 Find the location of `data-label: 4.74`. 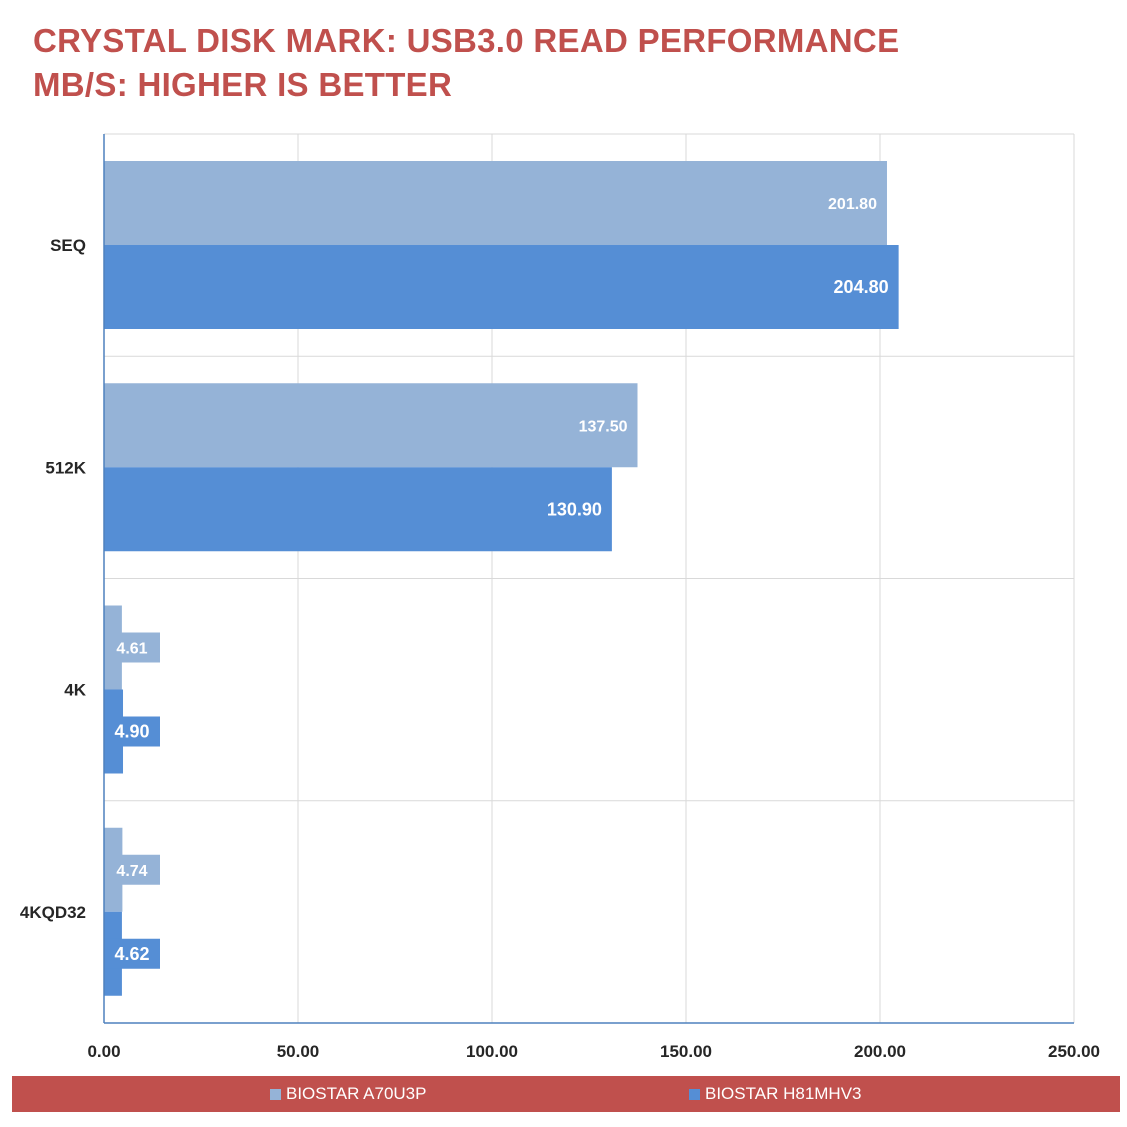

data-label: 4.74 is located at coordinates (131, 871).